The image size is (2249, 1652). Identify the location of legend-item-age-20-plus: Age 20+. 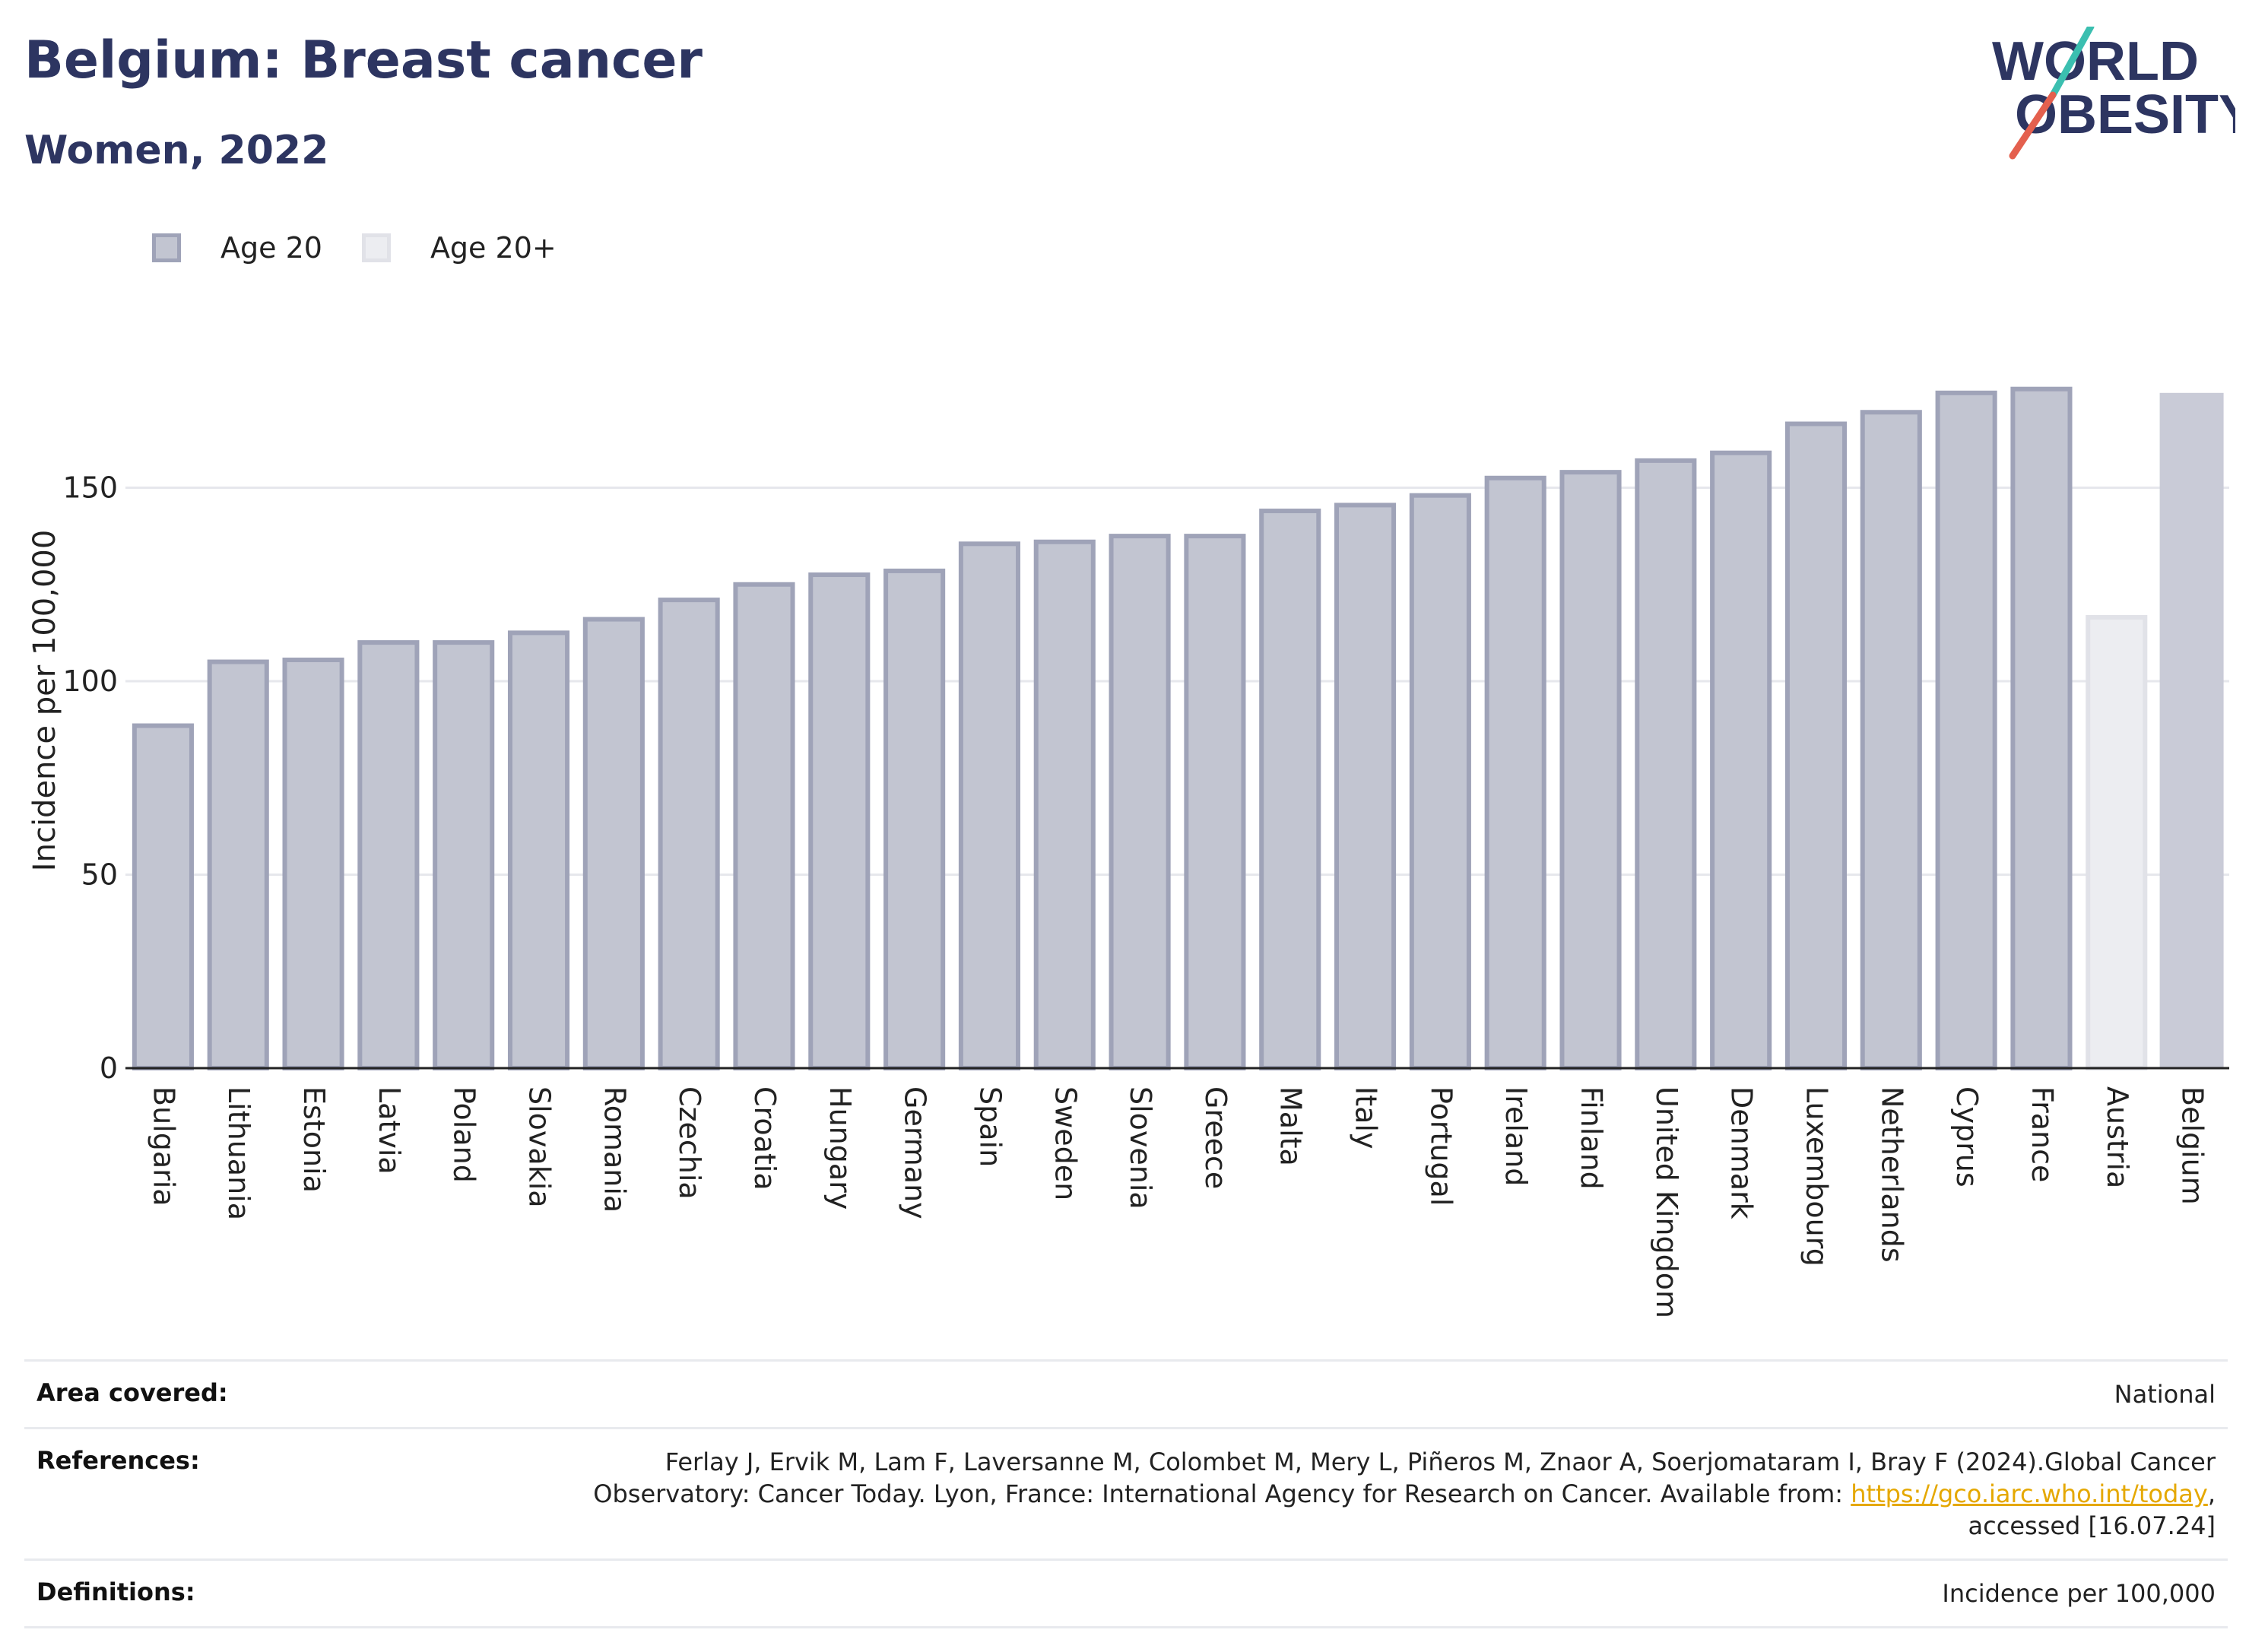
(459, 248).